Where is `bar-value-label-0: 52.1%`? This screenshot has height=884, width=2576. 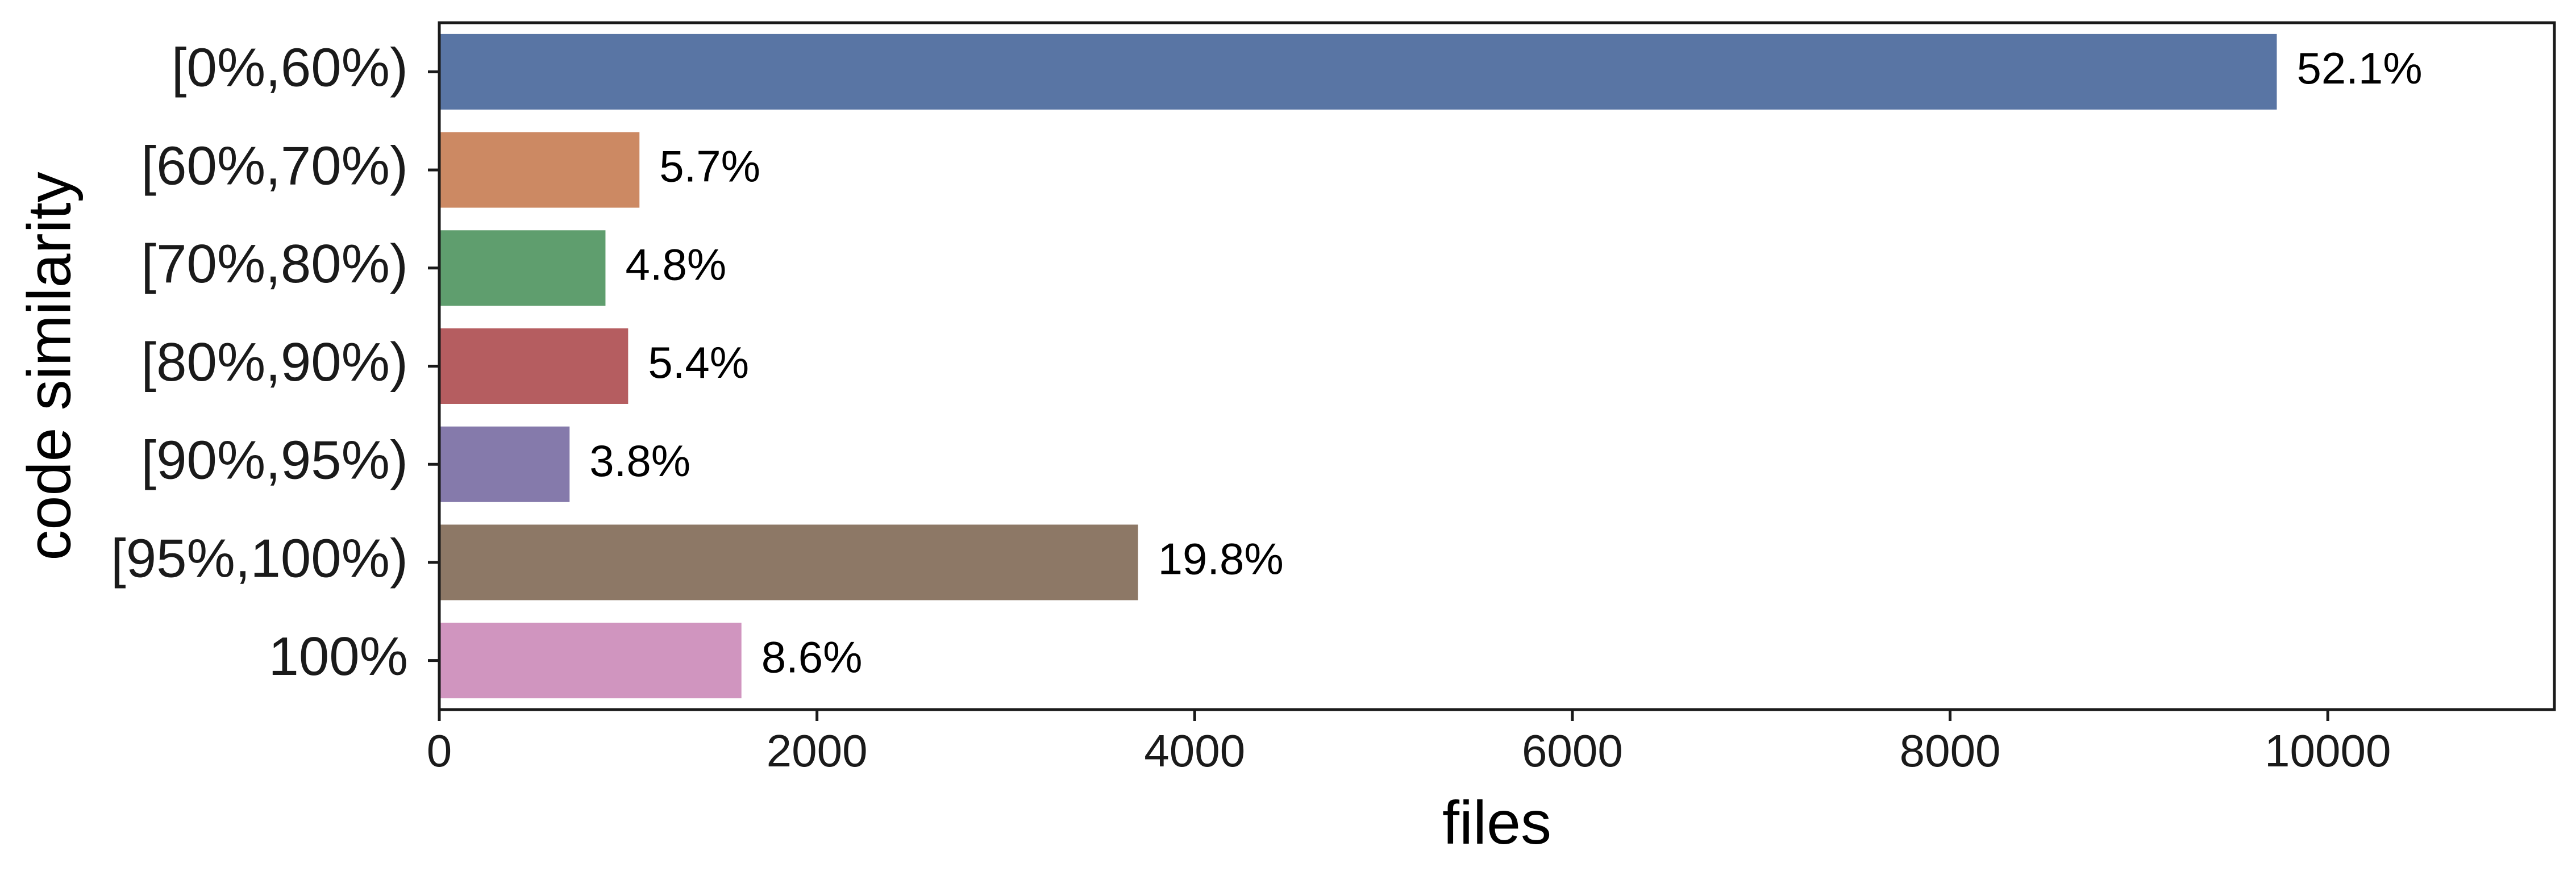 bar-value-label-0: 52.1% is located at coordinates (2359, 68).